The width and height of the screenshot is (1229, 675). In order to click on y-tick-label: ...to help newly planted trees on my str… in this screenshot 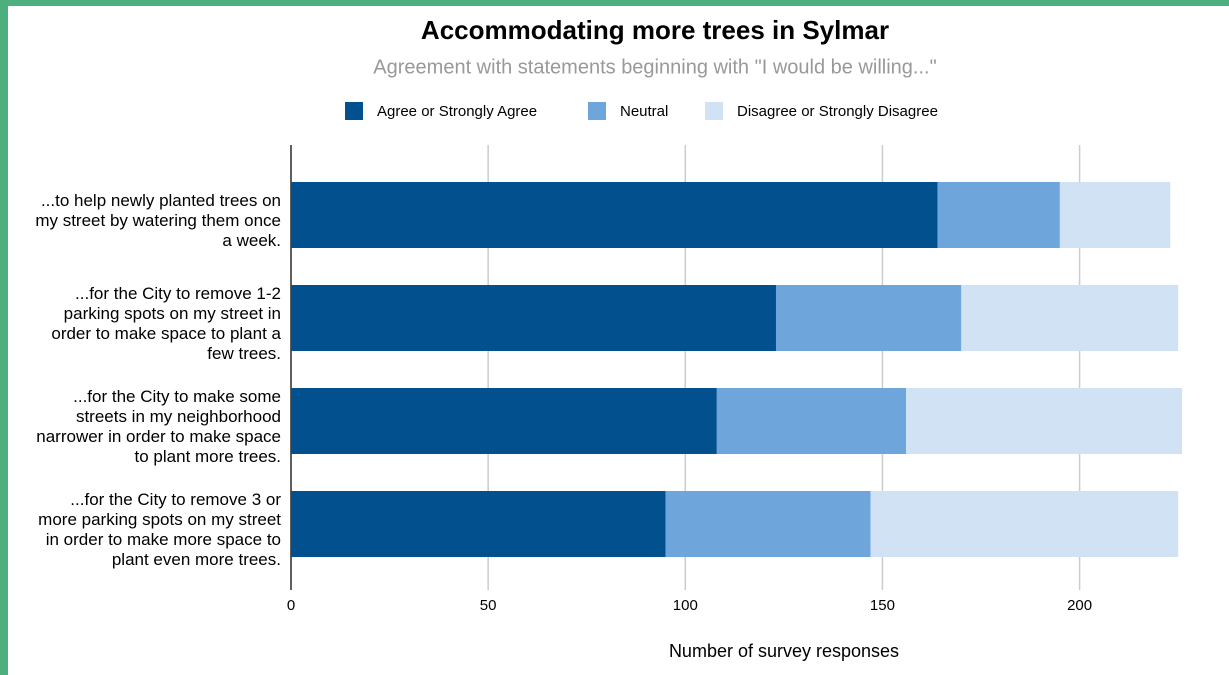, I will do `click(158, 220)`.